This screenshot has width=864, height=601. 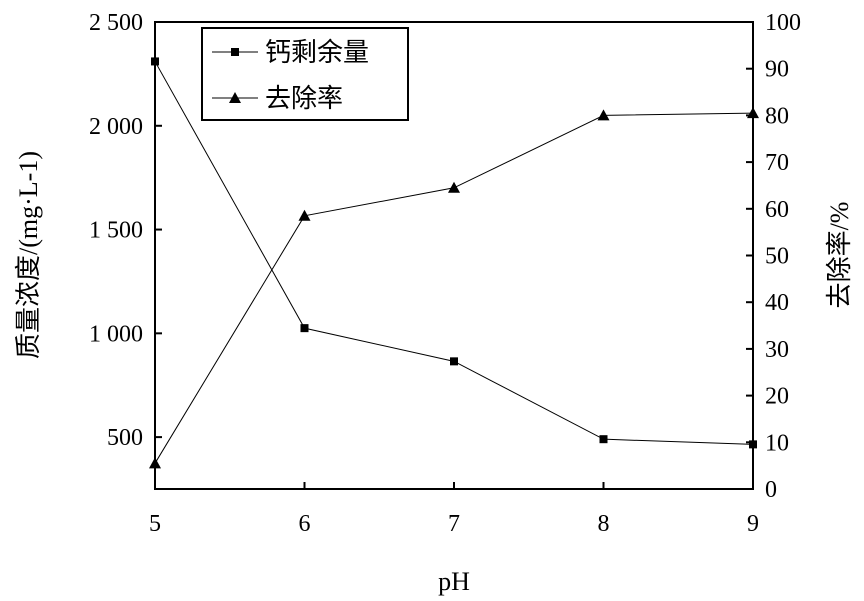 What do you see at coordinates (753, 524) in the screenshot?
I see `x-tick-label: 9` at bounding box center [753, 524].